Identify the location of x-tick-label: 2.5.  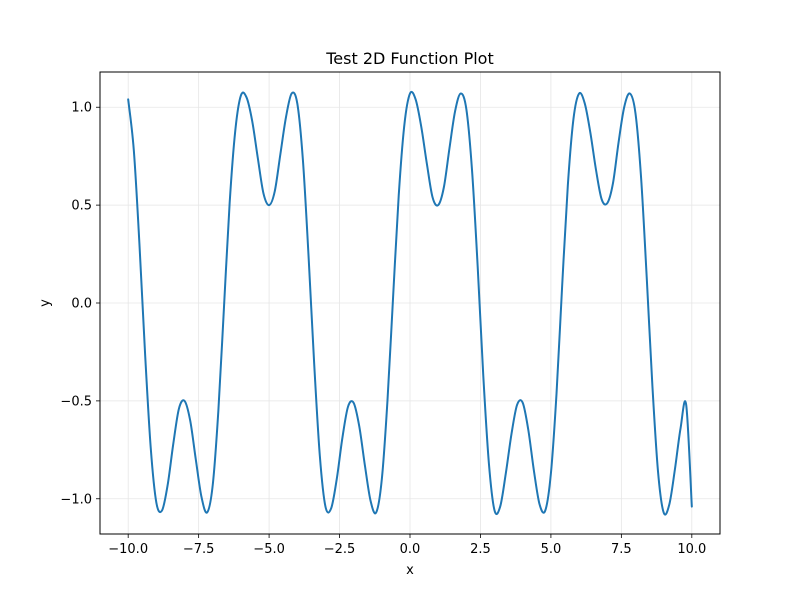
(480, 549).